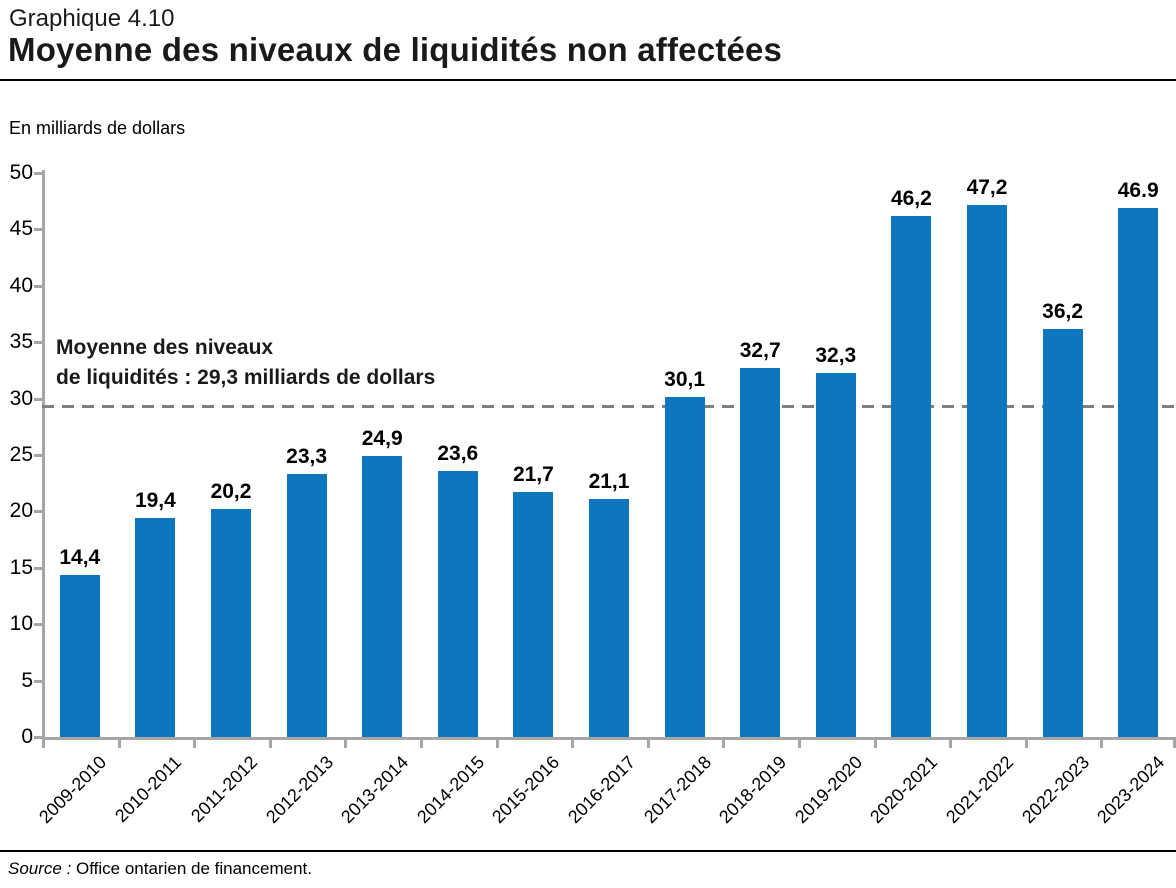 The width and height of the screenshot is (1176, 888). I want to click on y-axis-line, so click(43, 455).